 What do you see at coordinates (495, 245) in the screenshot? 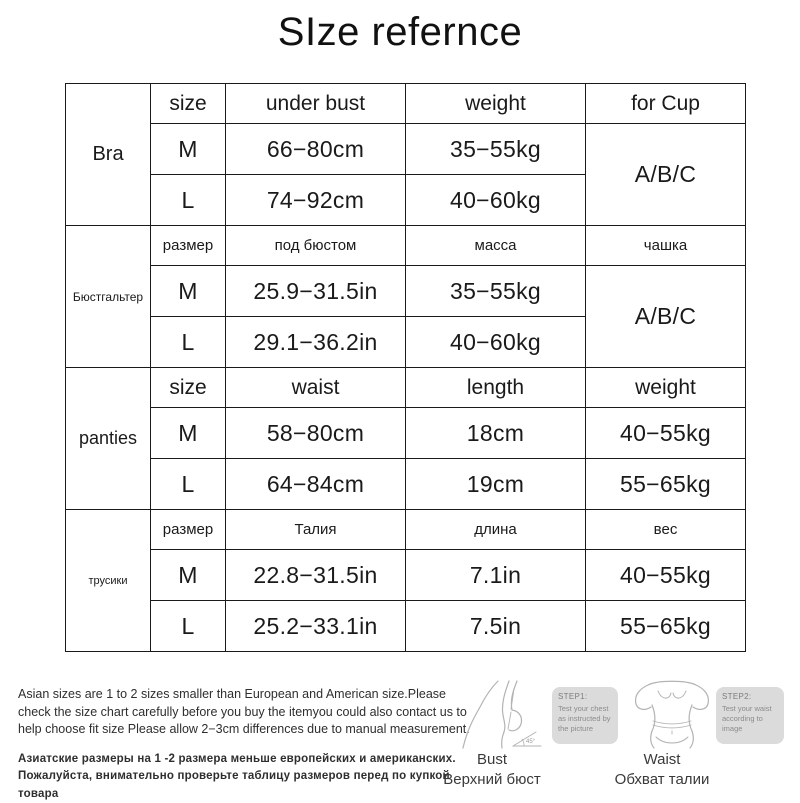
I see `column-header: масса` at bounding box center [495, 245].